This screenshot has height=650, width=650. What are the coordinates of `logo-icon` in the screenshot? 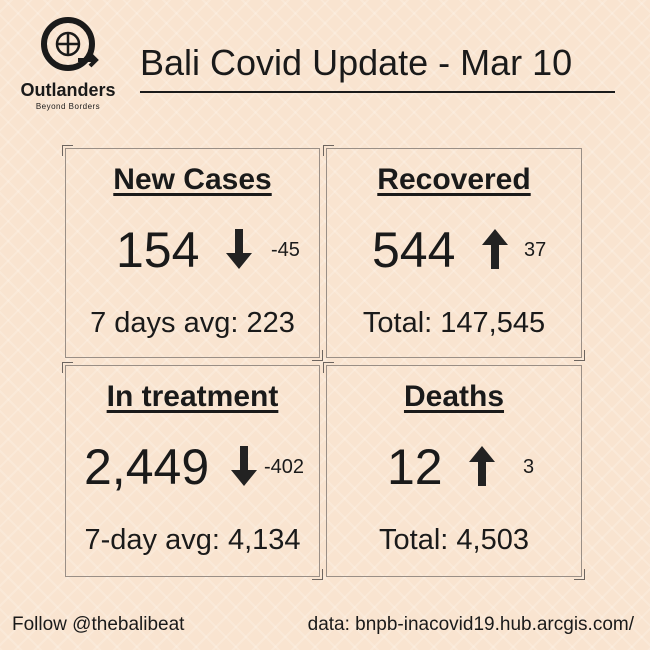 It's located at (70, 44).